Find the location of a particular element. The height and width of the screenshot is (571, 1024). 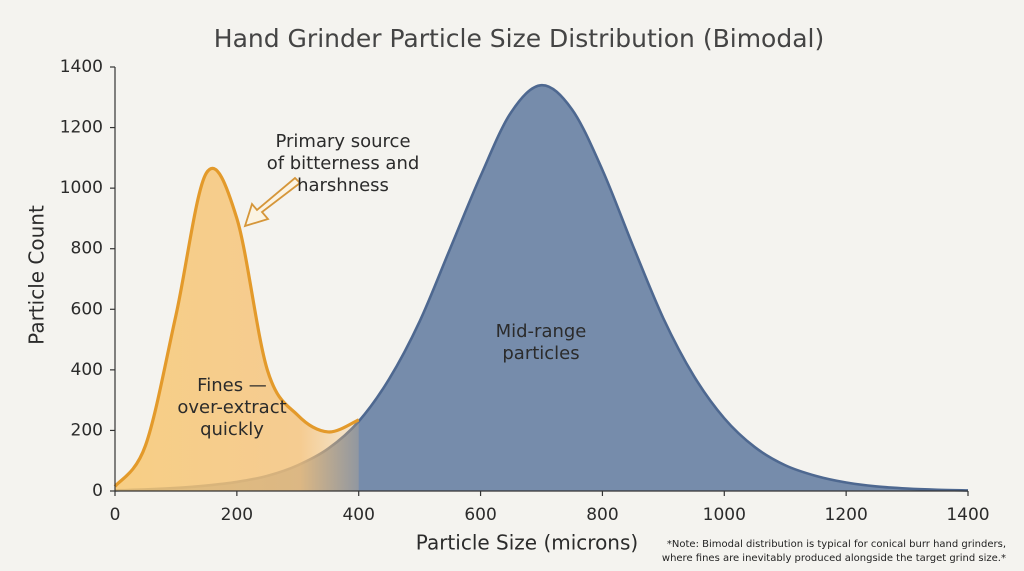

annotation: of bitterness and is located at coordinates (343, 163).